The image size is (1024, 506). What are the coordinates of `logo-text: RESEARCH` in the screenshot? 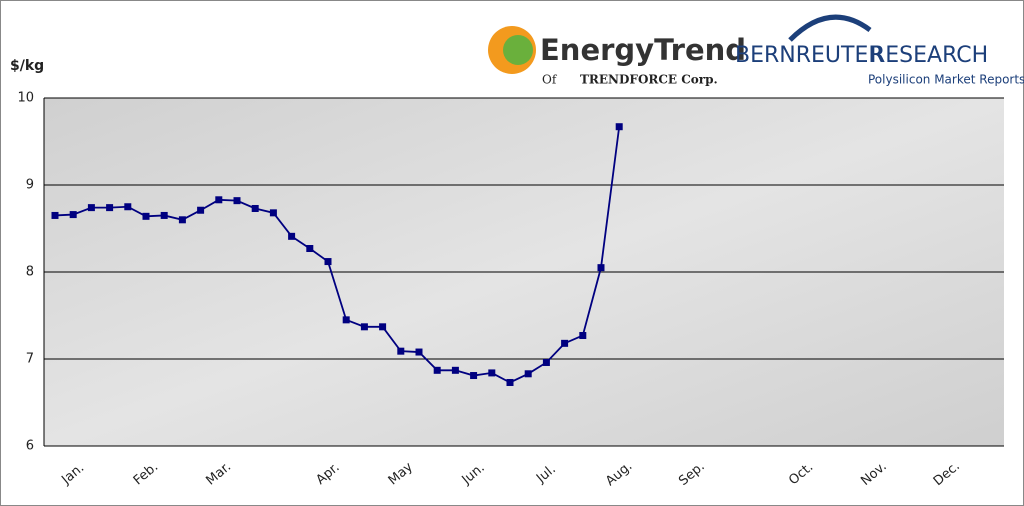 It's located at (929, 55).